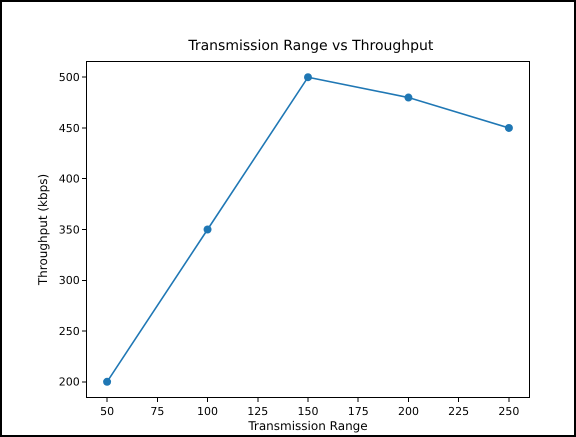 The width and height of the screenshot is (576, 437). What do you see at coordinates (69, 382) in the screenshot?
I see `y-tick-label: 200` at bounding box center [69, 382].